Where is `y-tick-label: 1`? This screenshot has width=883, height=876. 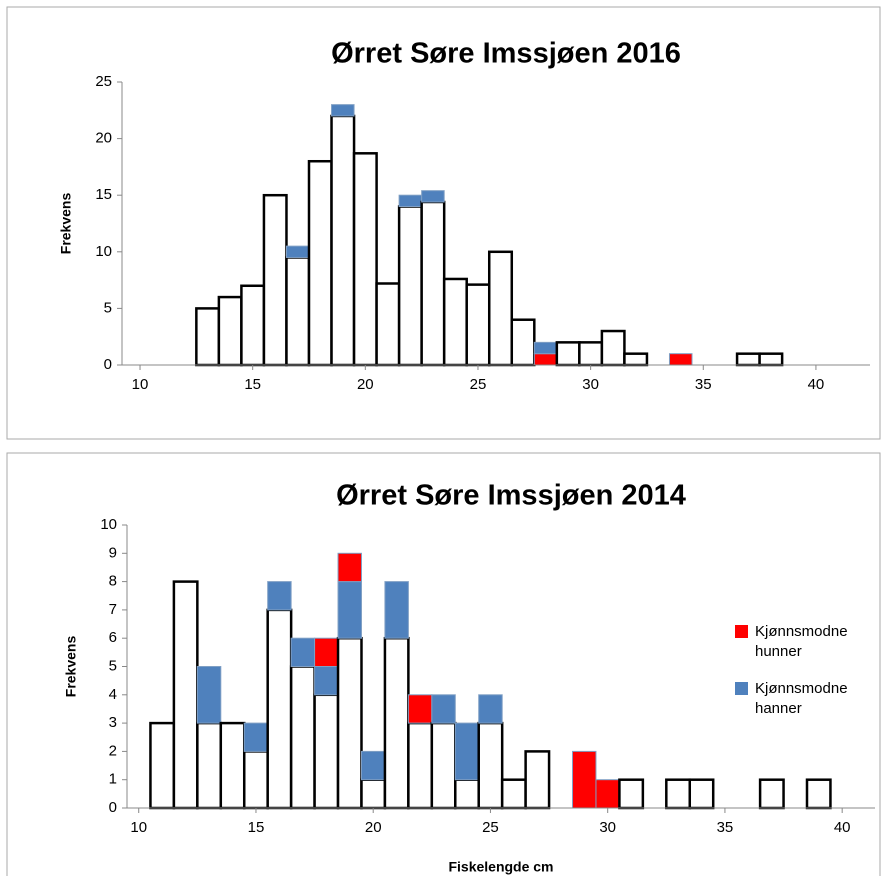
y-tick-label: 1 is located at coordinates (113, 779).